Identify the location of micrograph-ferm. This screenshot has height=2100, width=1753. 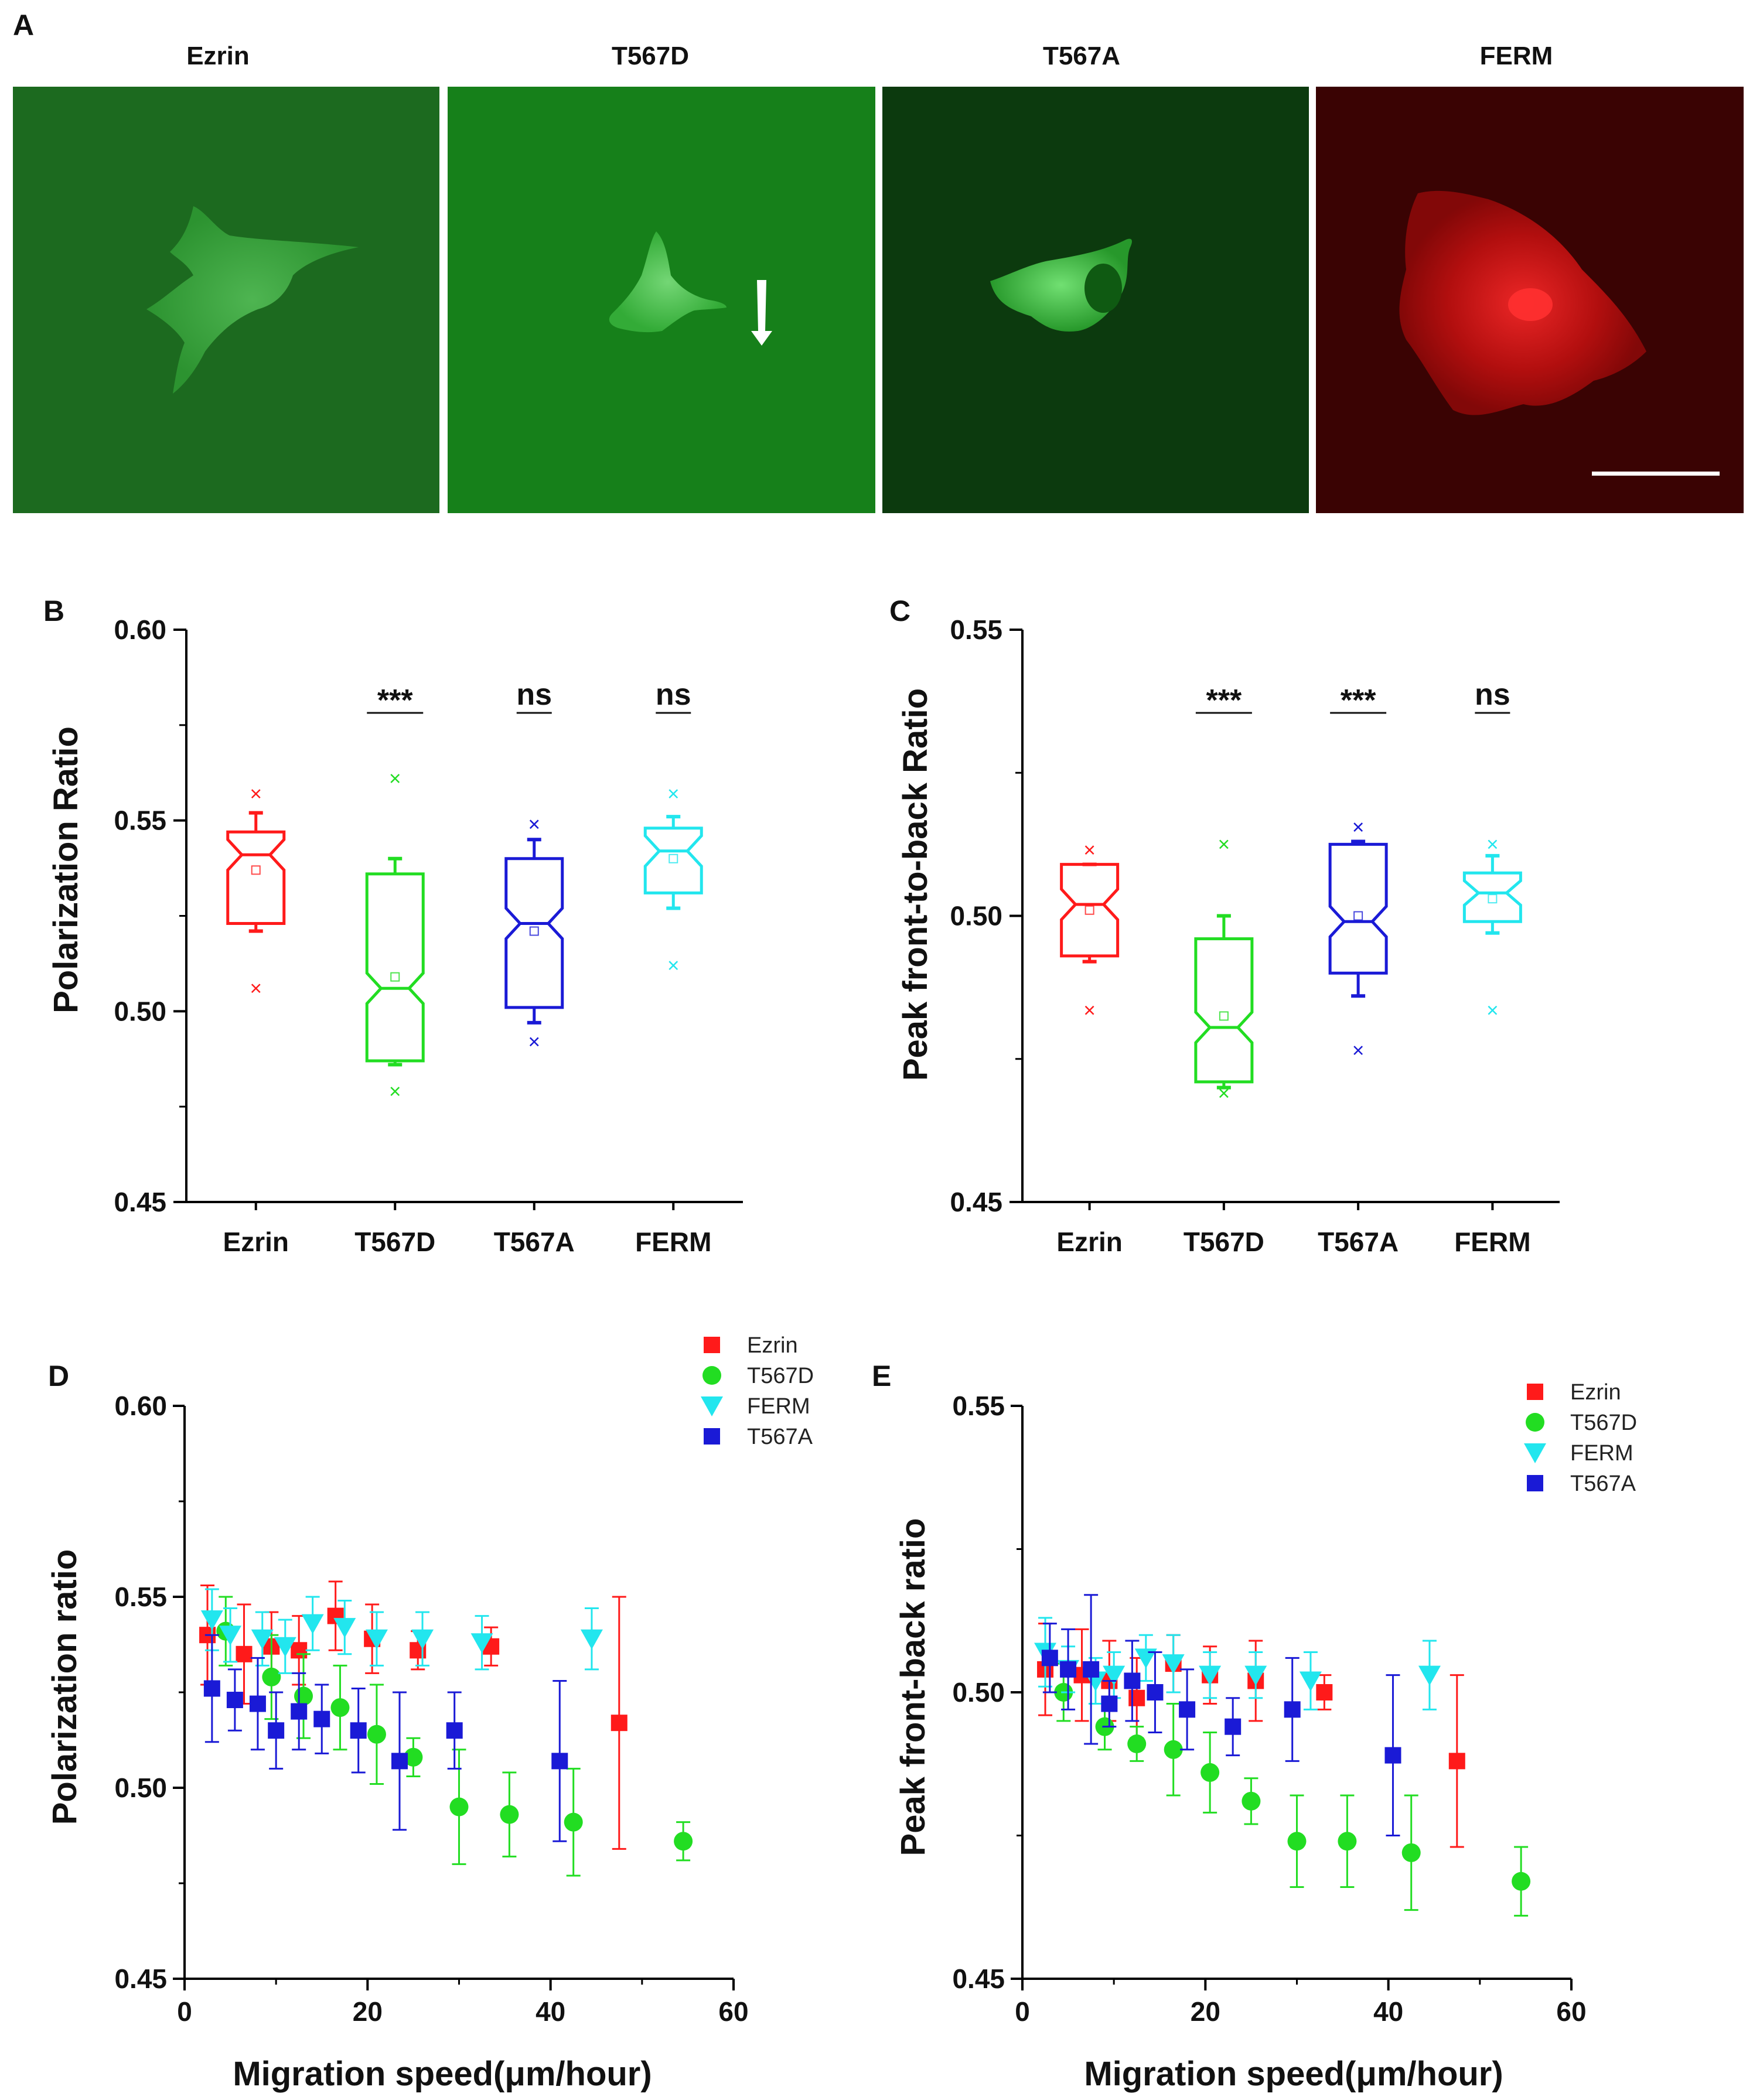
(1530, 300).